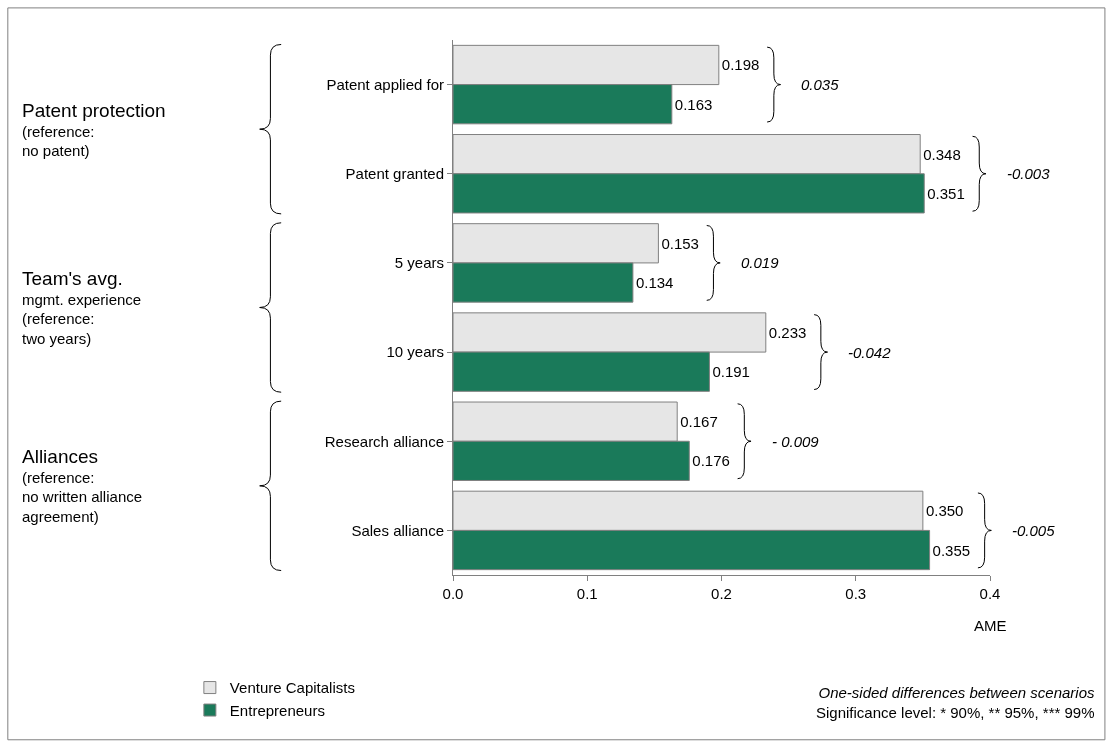 The height and width of the screenshot is (747, 1113). Describe the element at coordinates (82, 307) in the screenshot. I see `text: Team's avg. mgmt. experience (reference: two years)` at that location.